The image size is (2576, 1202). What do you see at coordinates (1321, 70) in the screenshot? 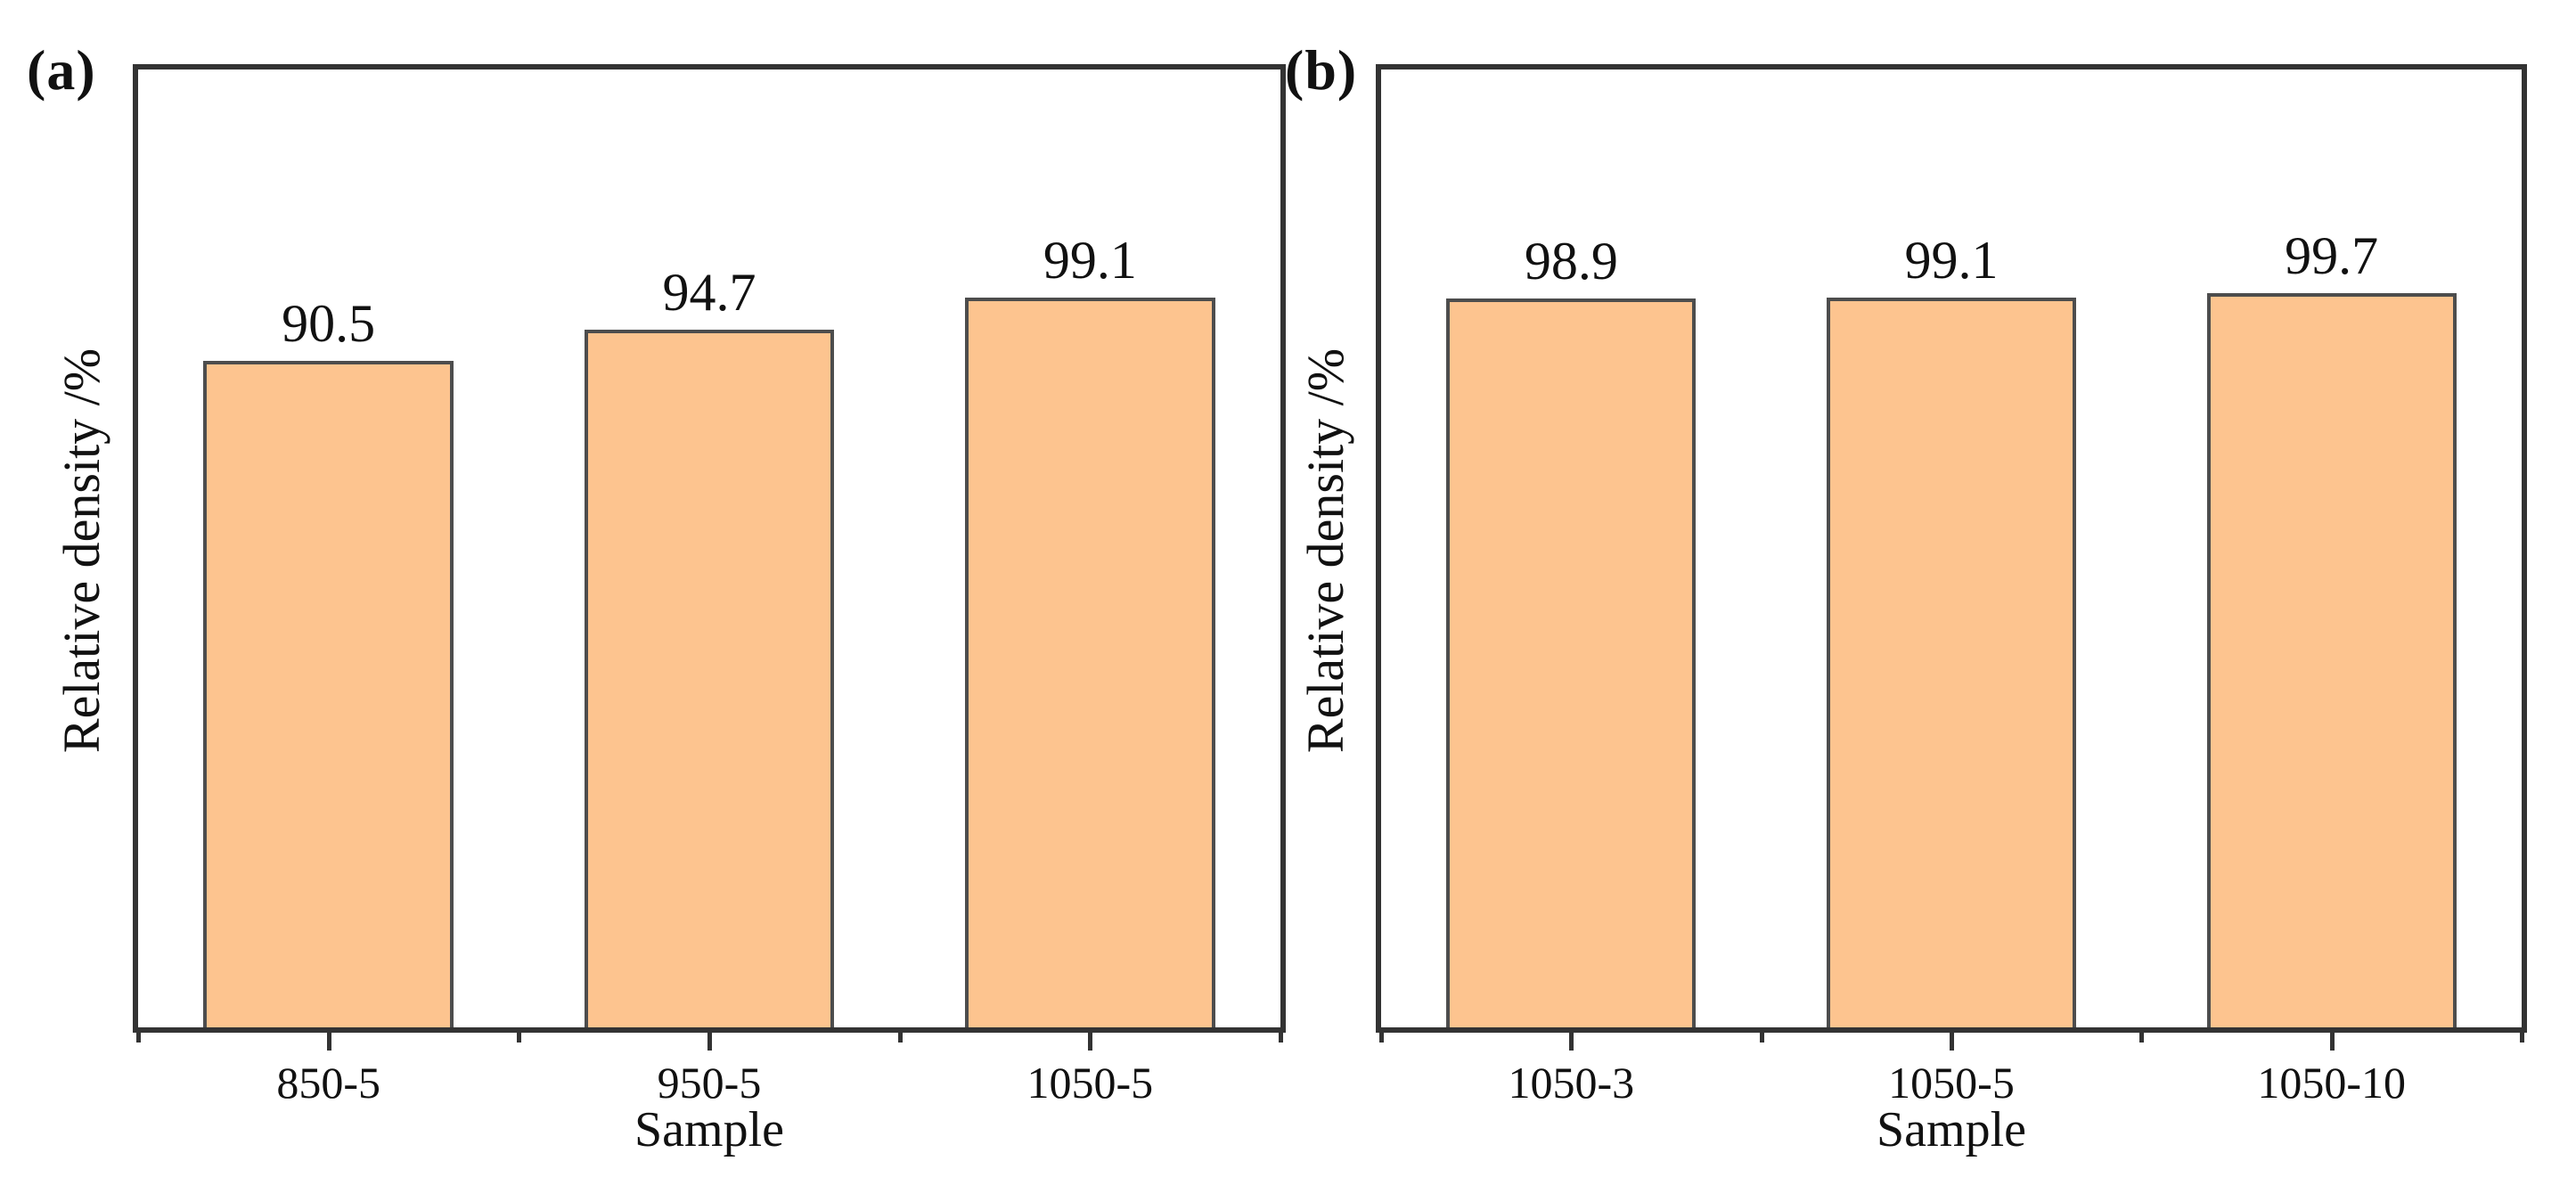
I see `panel-b-label: (b)` at bounding box center [1321, 70].